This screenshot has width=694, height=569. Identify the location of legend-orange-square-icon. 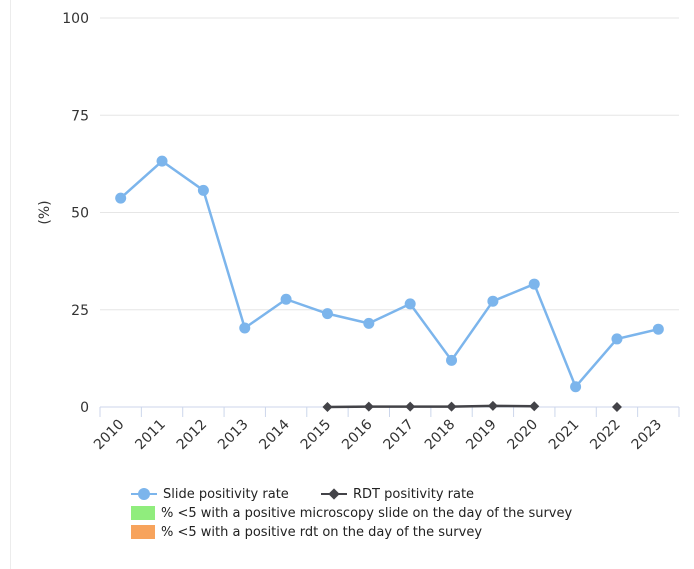
(143, 532).